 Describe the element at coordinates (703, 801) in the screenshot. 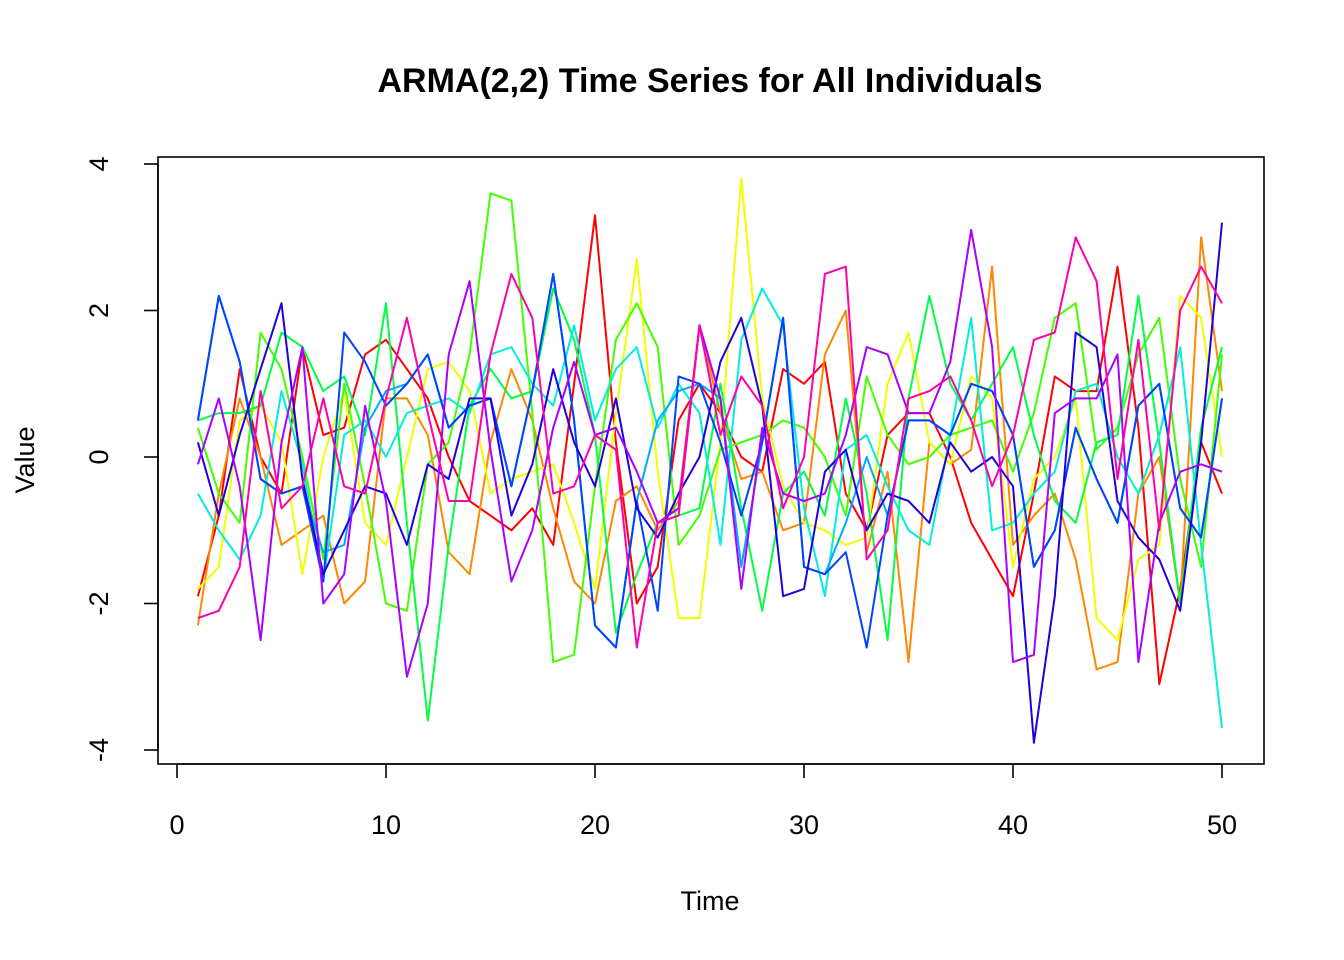

I see `x-axis: 0 10 20 30 40 50` at that location.